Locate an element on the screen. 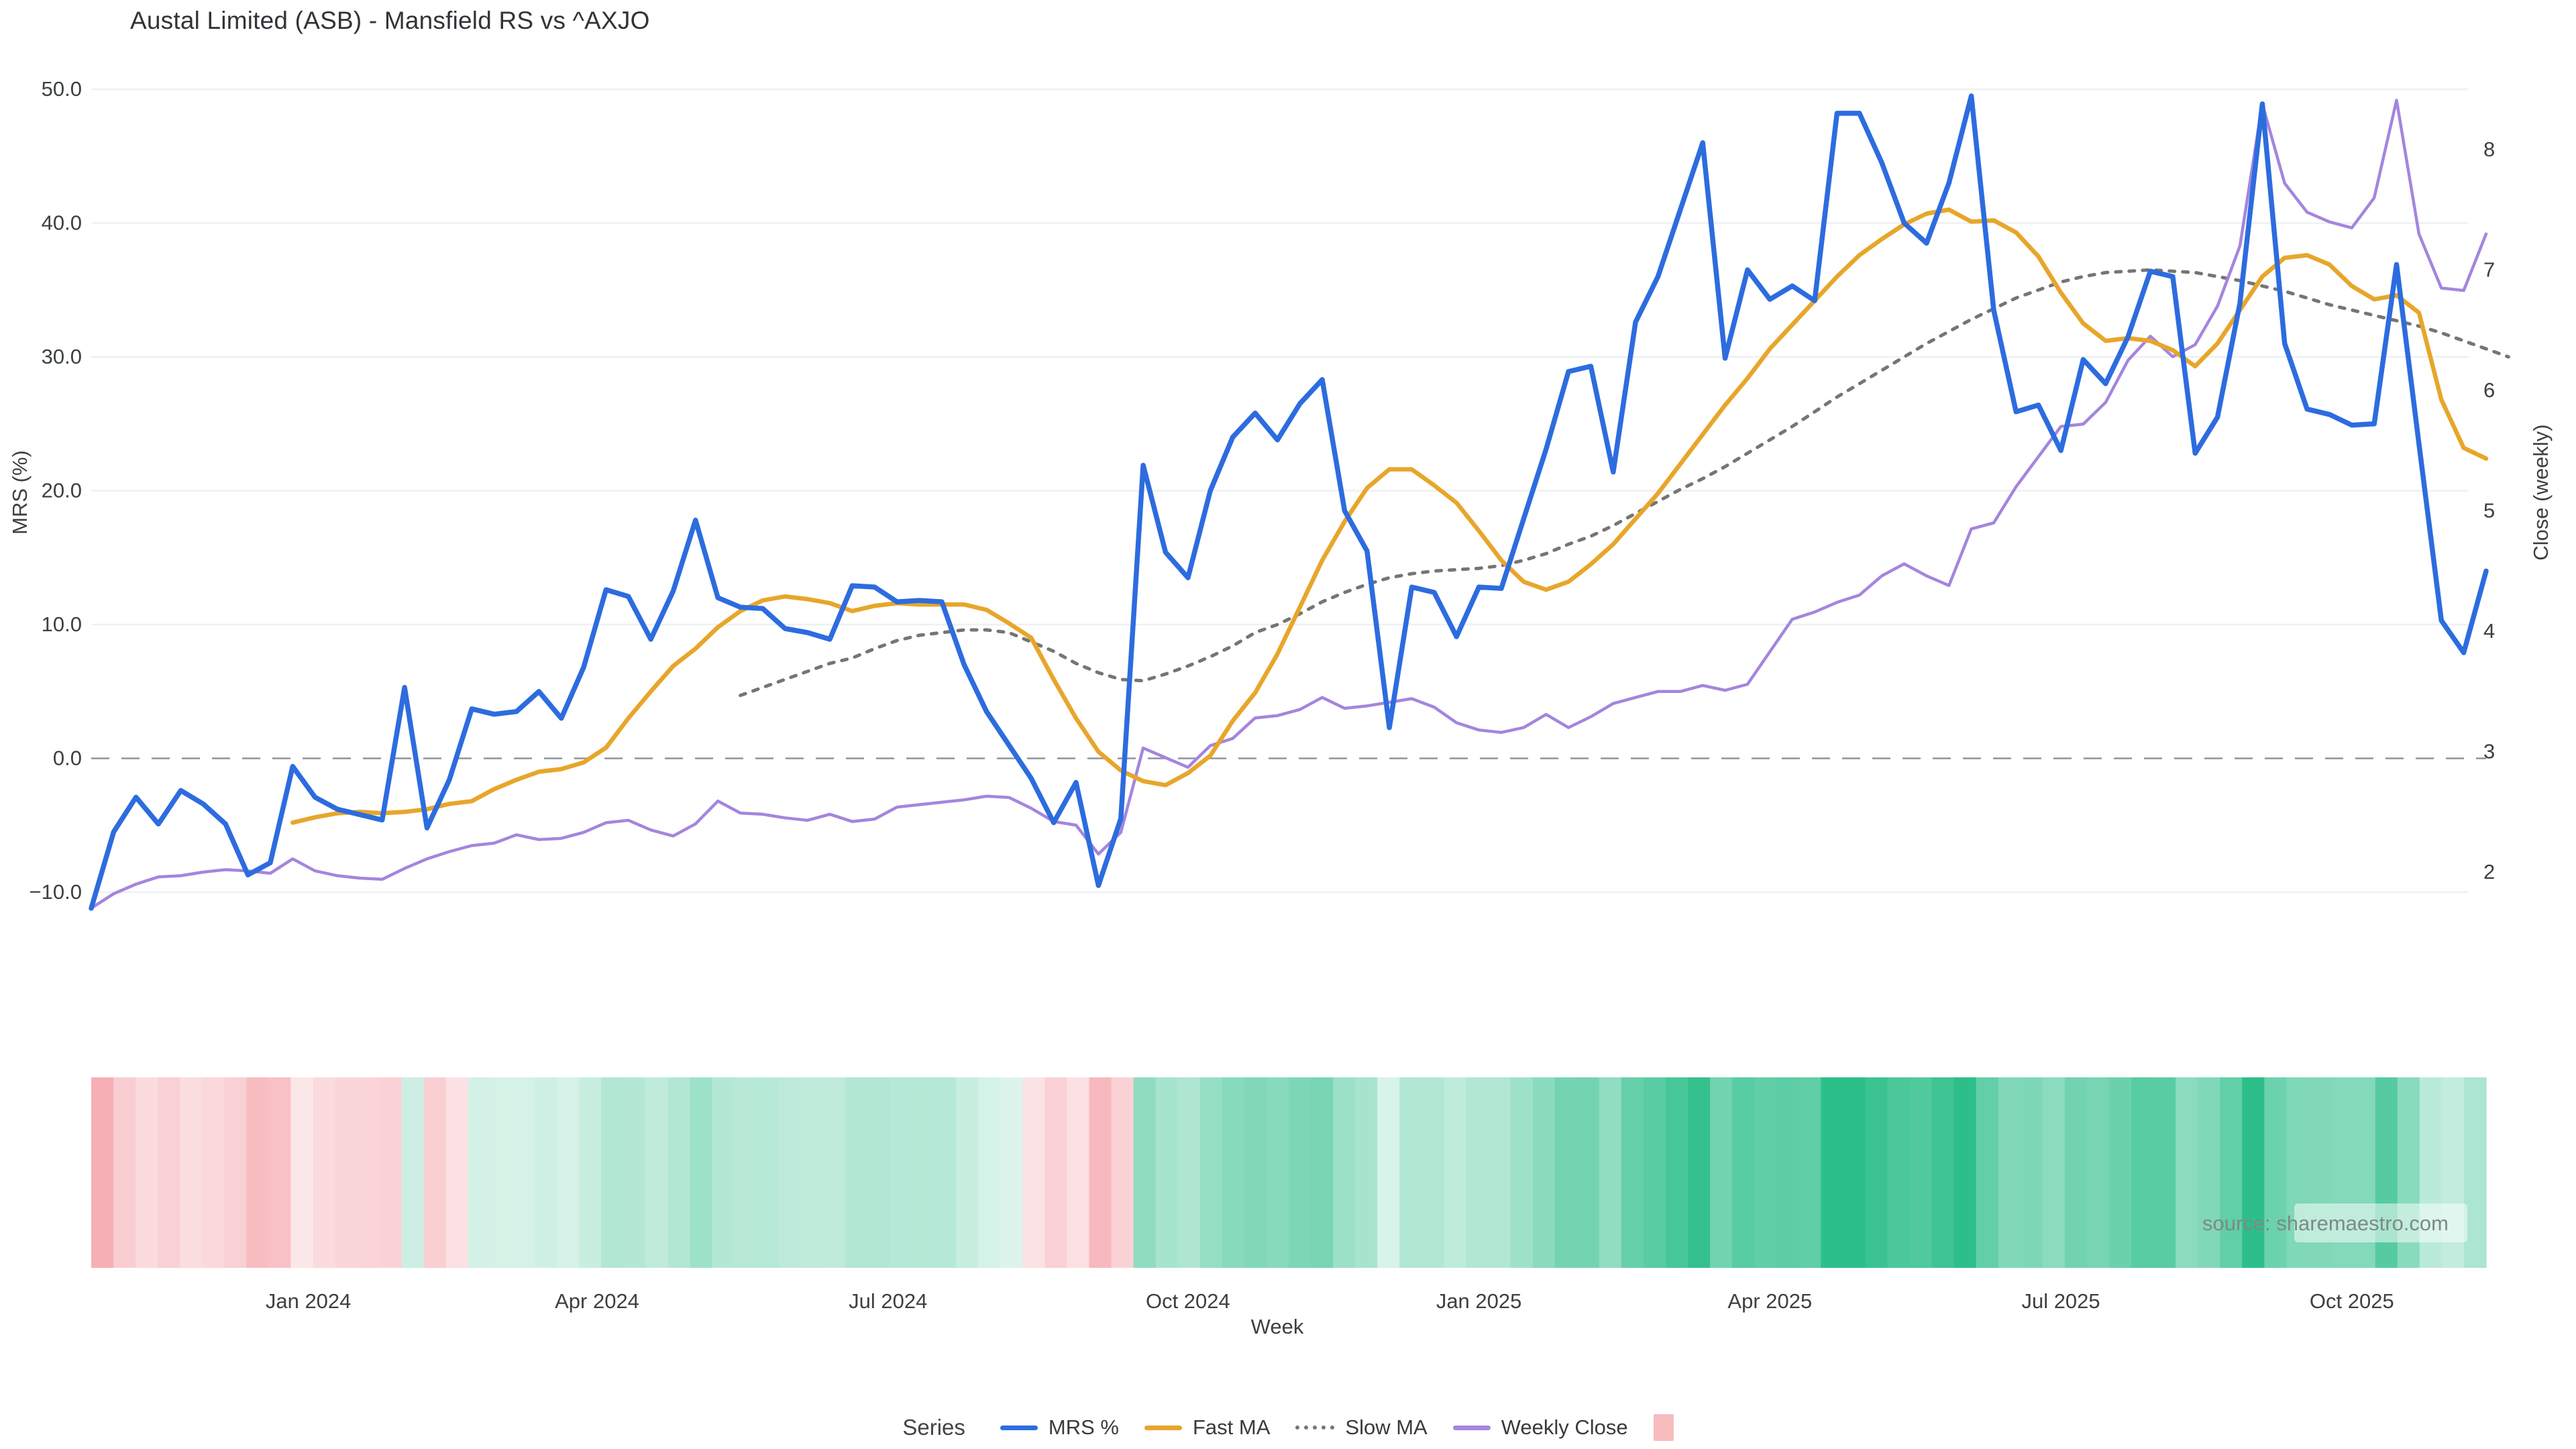 This screenshot has width=2576, height=1449. legend-item-heatmap is located at coordinates (1663, 1427).